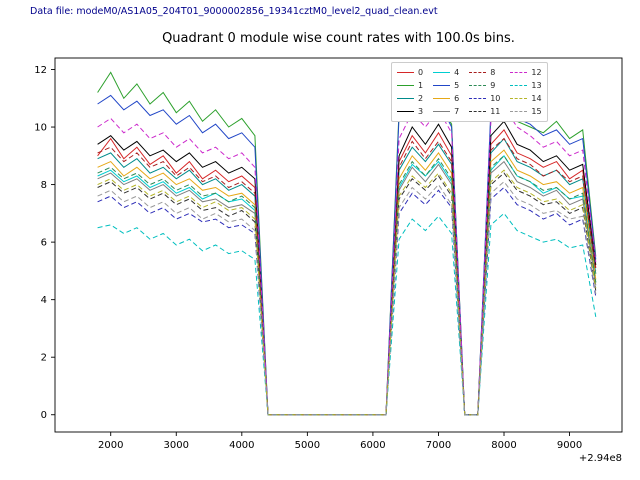 The width and height of the screenshot is (640, 480). I want to click on legend-item-13: 13, so click(526, 85).